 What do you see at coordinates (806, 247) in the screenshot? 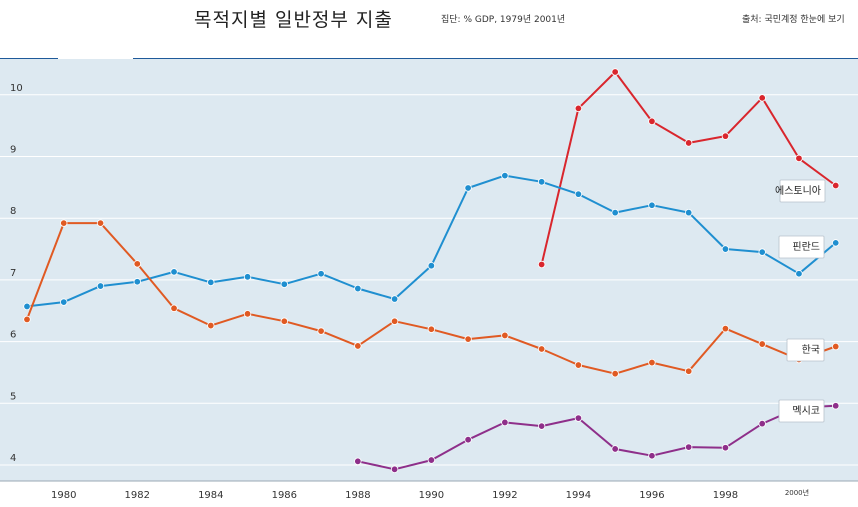
I see `series-label-finland: 핀란드` at bounding box center [806, 247].